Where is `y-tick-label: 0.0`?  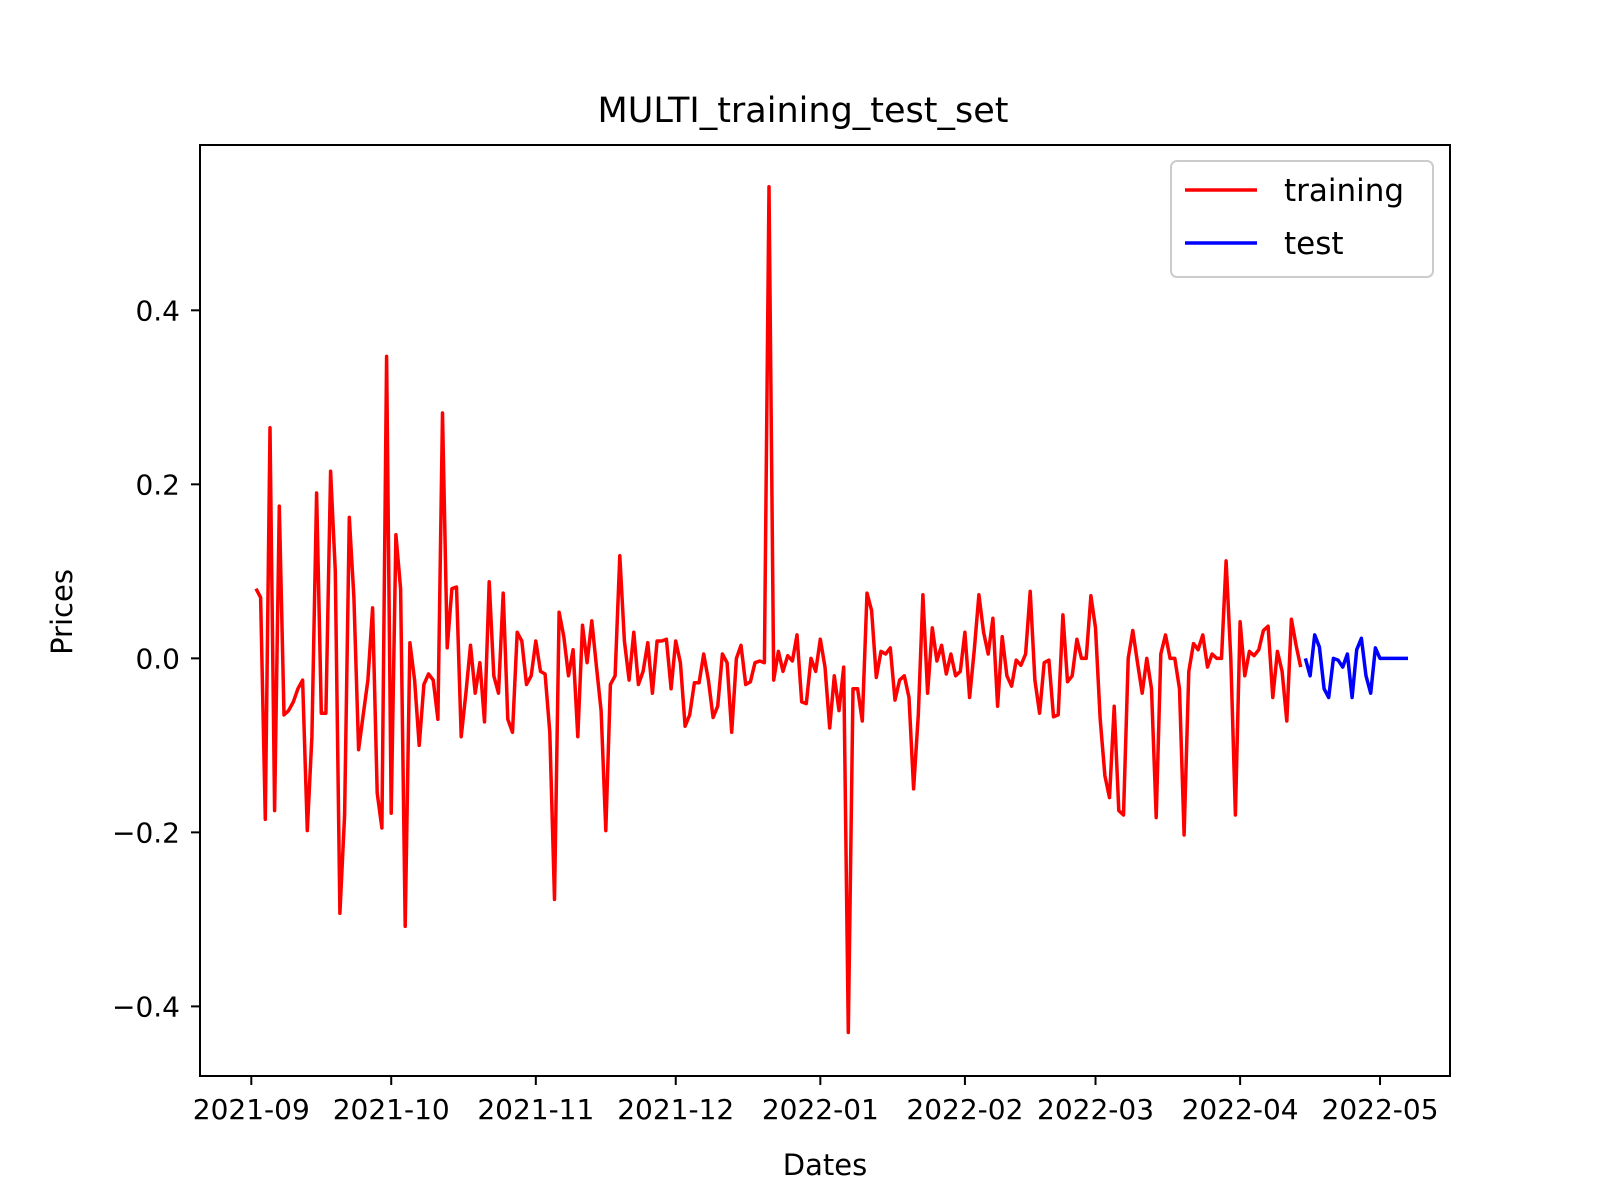 y-tick-label: 0.0 is located at coordinates (157, 658).